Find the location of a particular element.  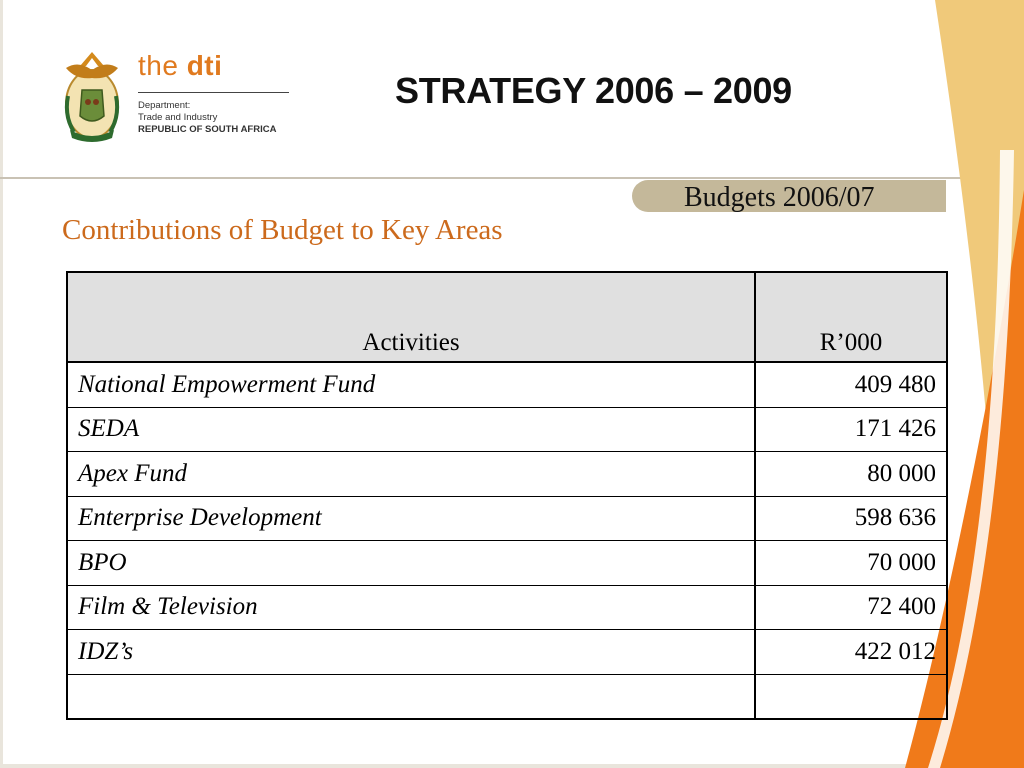

header-divider is located at coordinates (512, 178).